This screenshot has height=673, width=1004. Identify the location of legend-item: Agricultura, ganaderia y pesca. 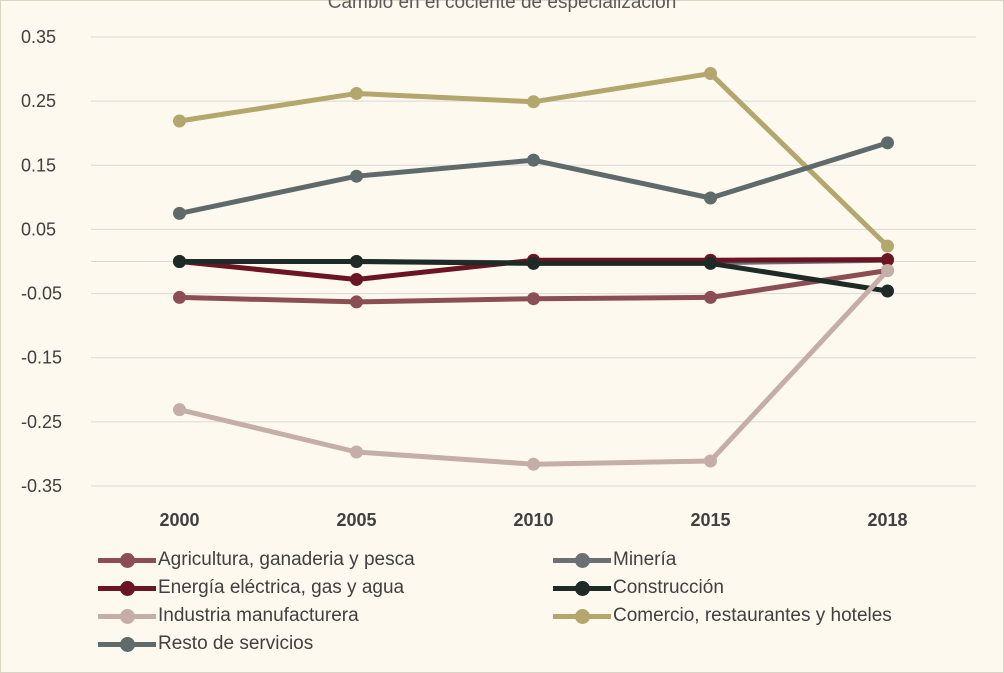
(256, 560).